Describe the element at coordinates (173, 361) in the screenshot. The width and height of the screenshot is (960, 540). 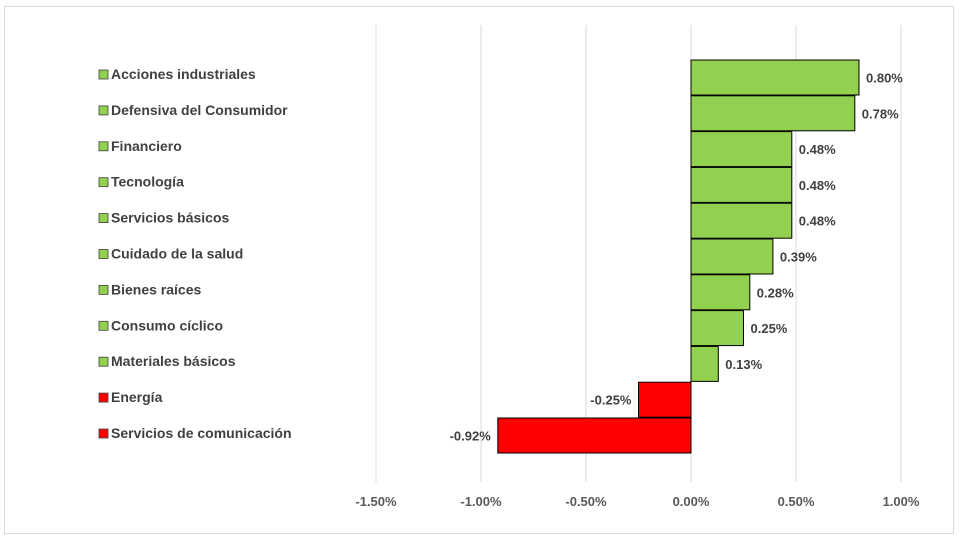
I see `legend-label: Materiales básicos` at that location.